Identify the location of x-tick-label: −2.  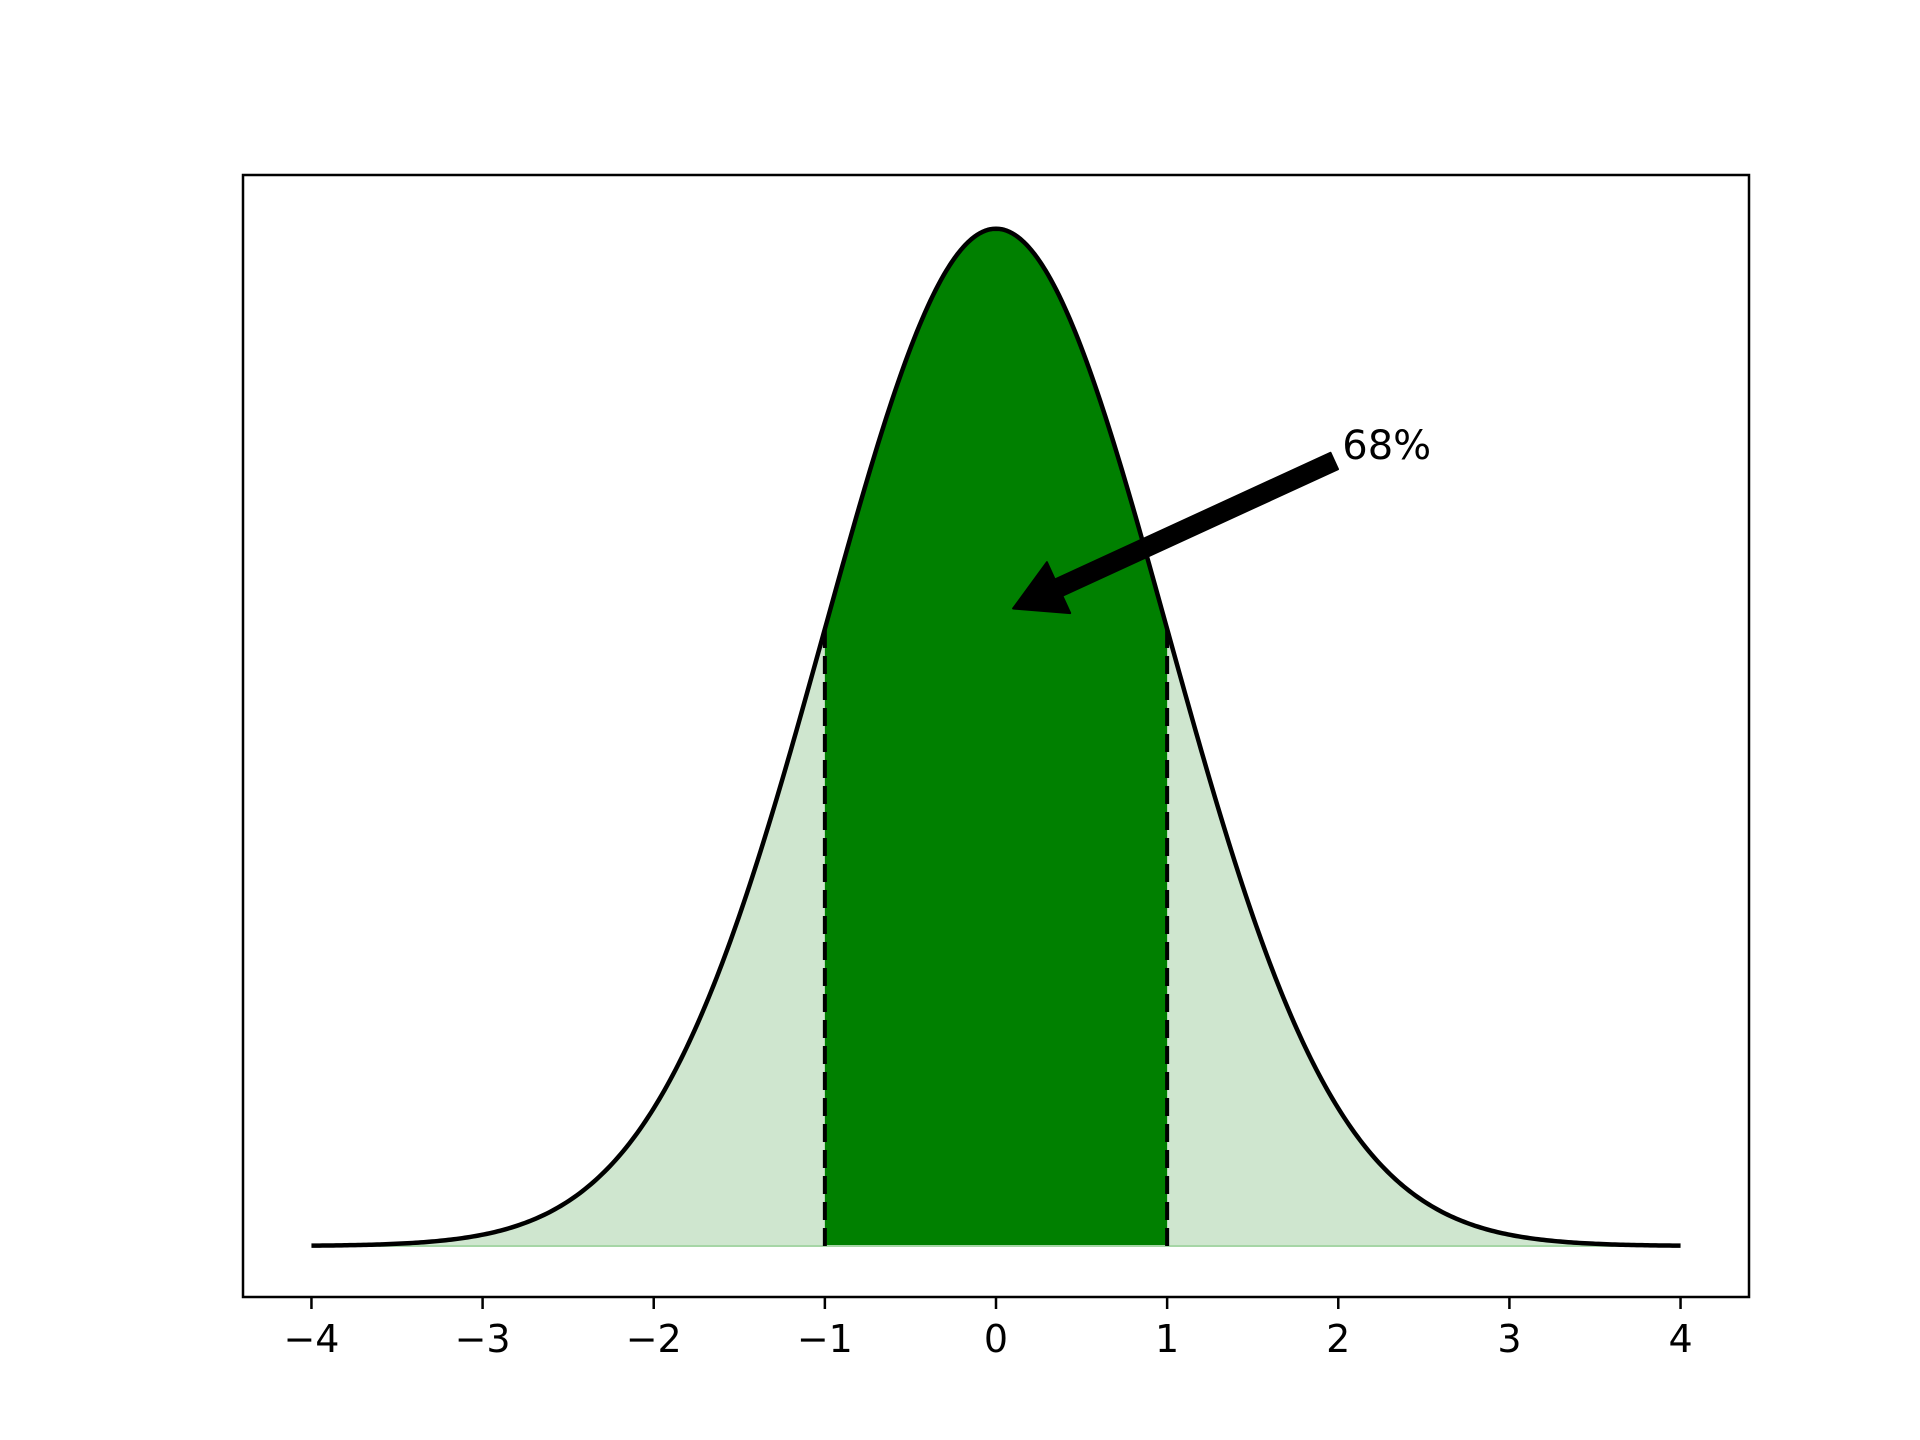
(654, 1339).